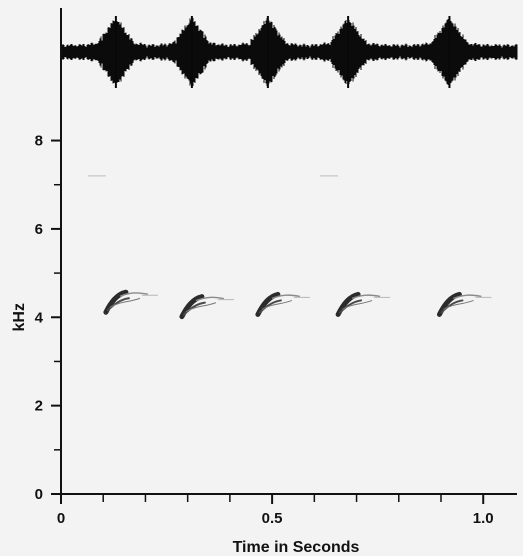 The height and width of the screenshot is (556, 523). I want to click on x-axis-ticks: 0 0.5 1.0, so click(275, 510).